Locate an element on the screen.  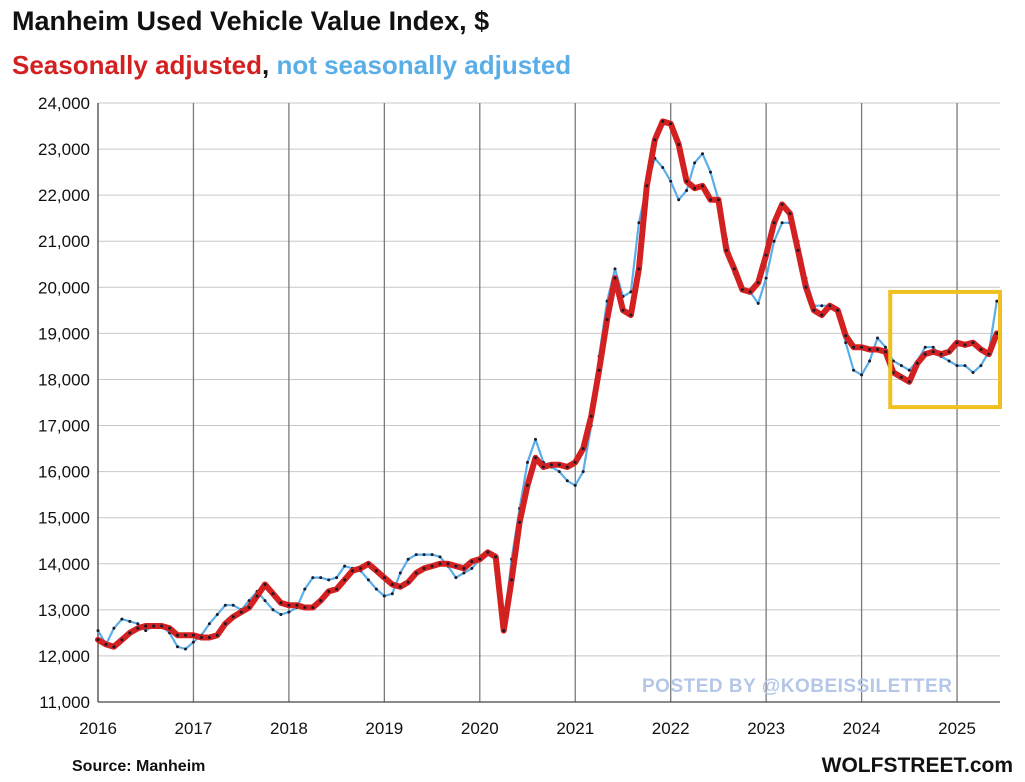
y-tick-label: 19,000 is located at coordinates (64, 333).